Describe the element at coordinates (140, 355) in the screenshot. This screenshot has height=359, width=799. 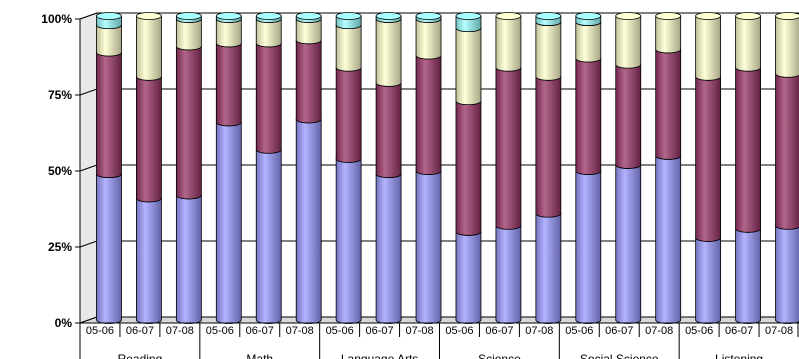
I see `group-label: Reading` at that location.